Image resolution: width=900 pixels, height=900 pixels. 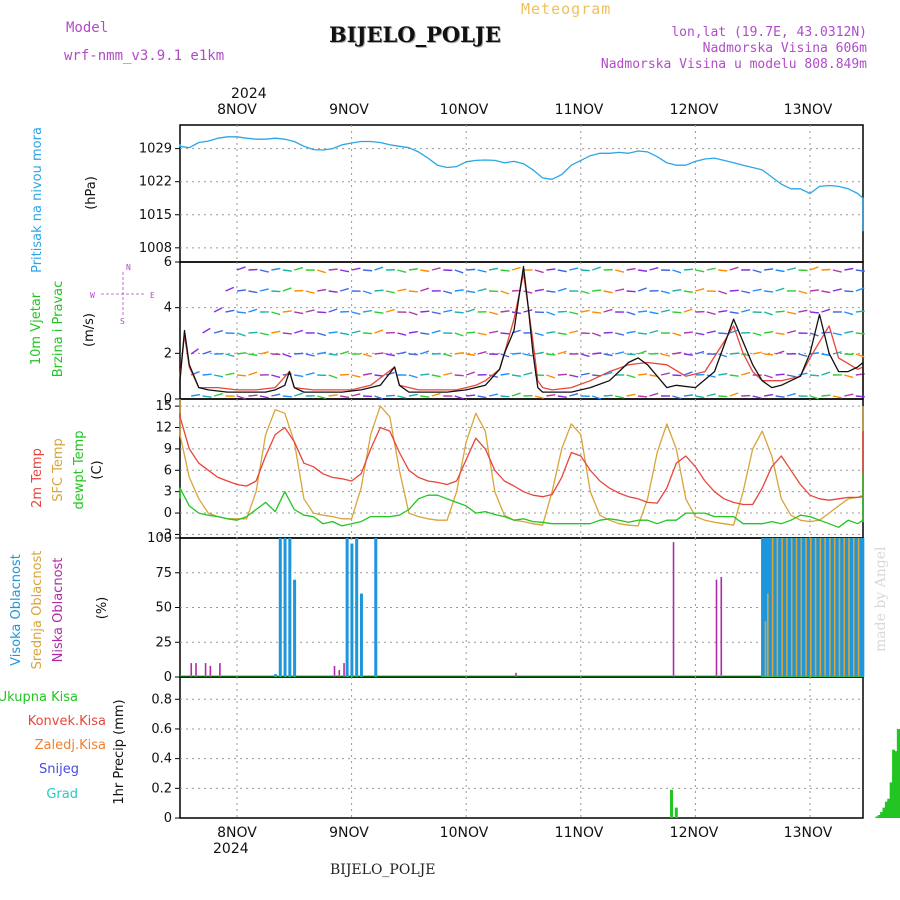 I want to click on precip-unit: 1hr Precip (mm), so click(x=119, y=751).